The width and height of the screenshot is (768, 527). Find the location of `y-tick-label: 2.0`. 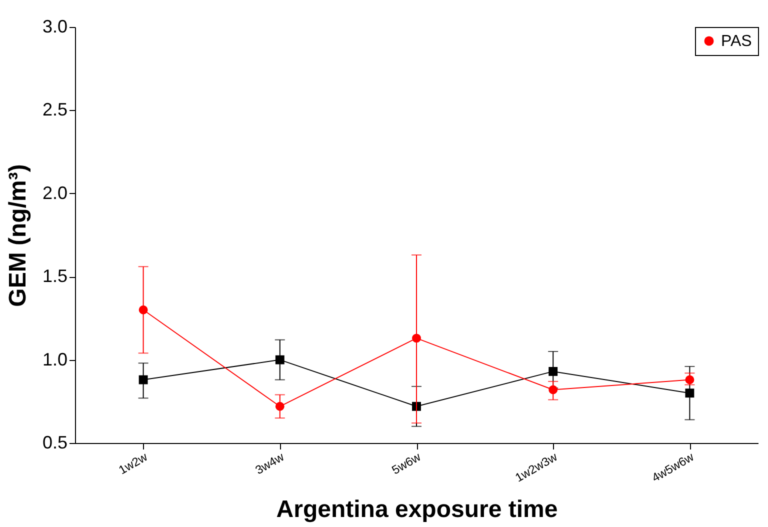

y-tick-label: 2.0 is located at coordinates (55, 192).